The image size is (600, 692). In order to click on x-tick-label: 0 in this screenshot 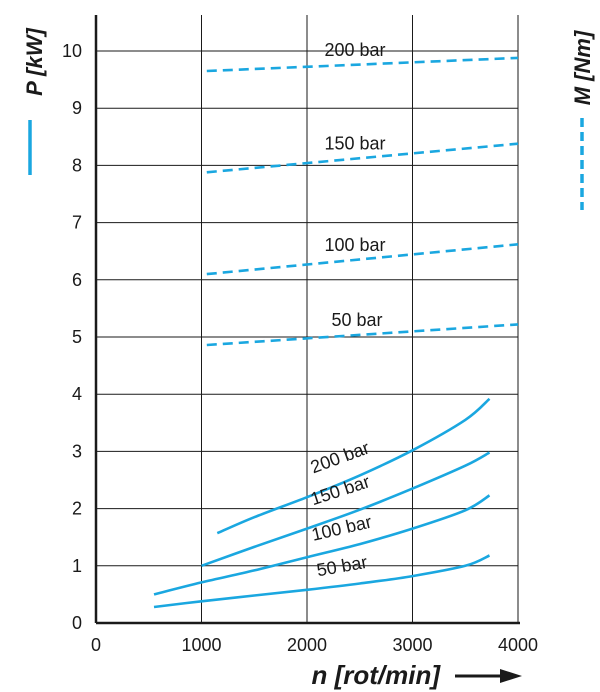, I will do `click(96, 645)`.